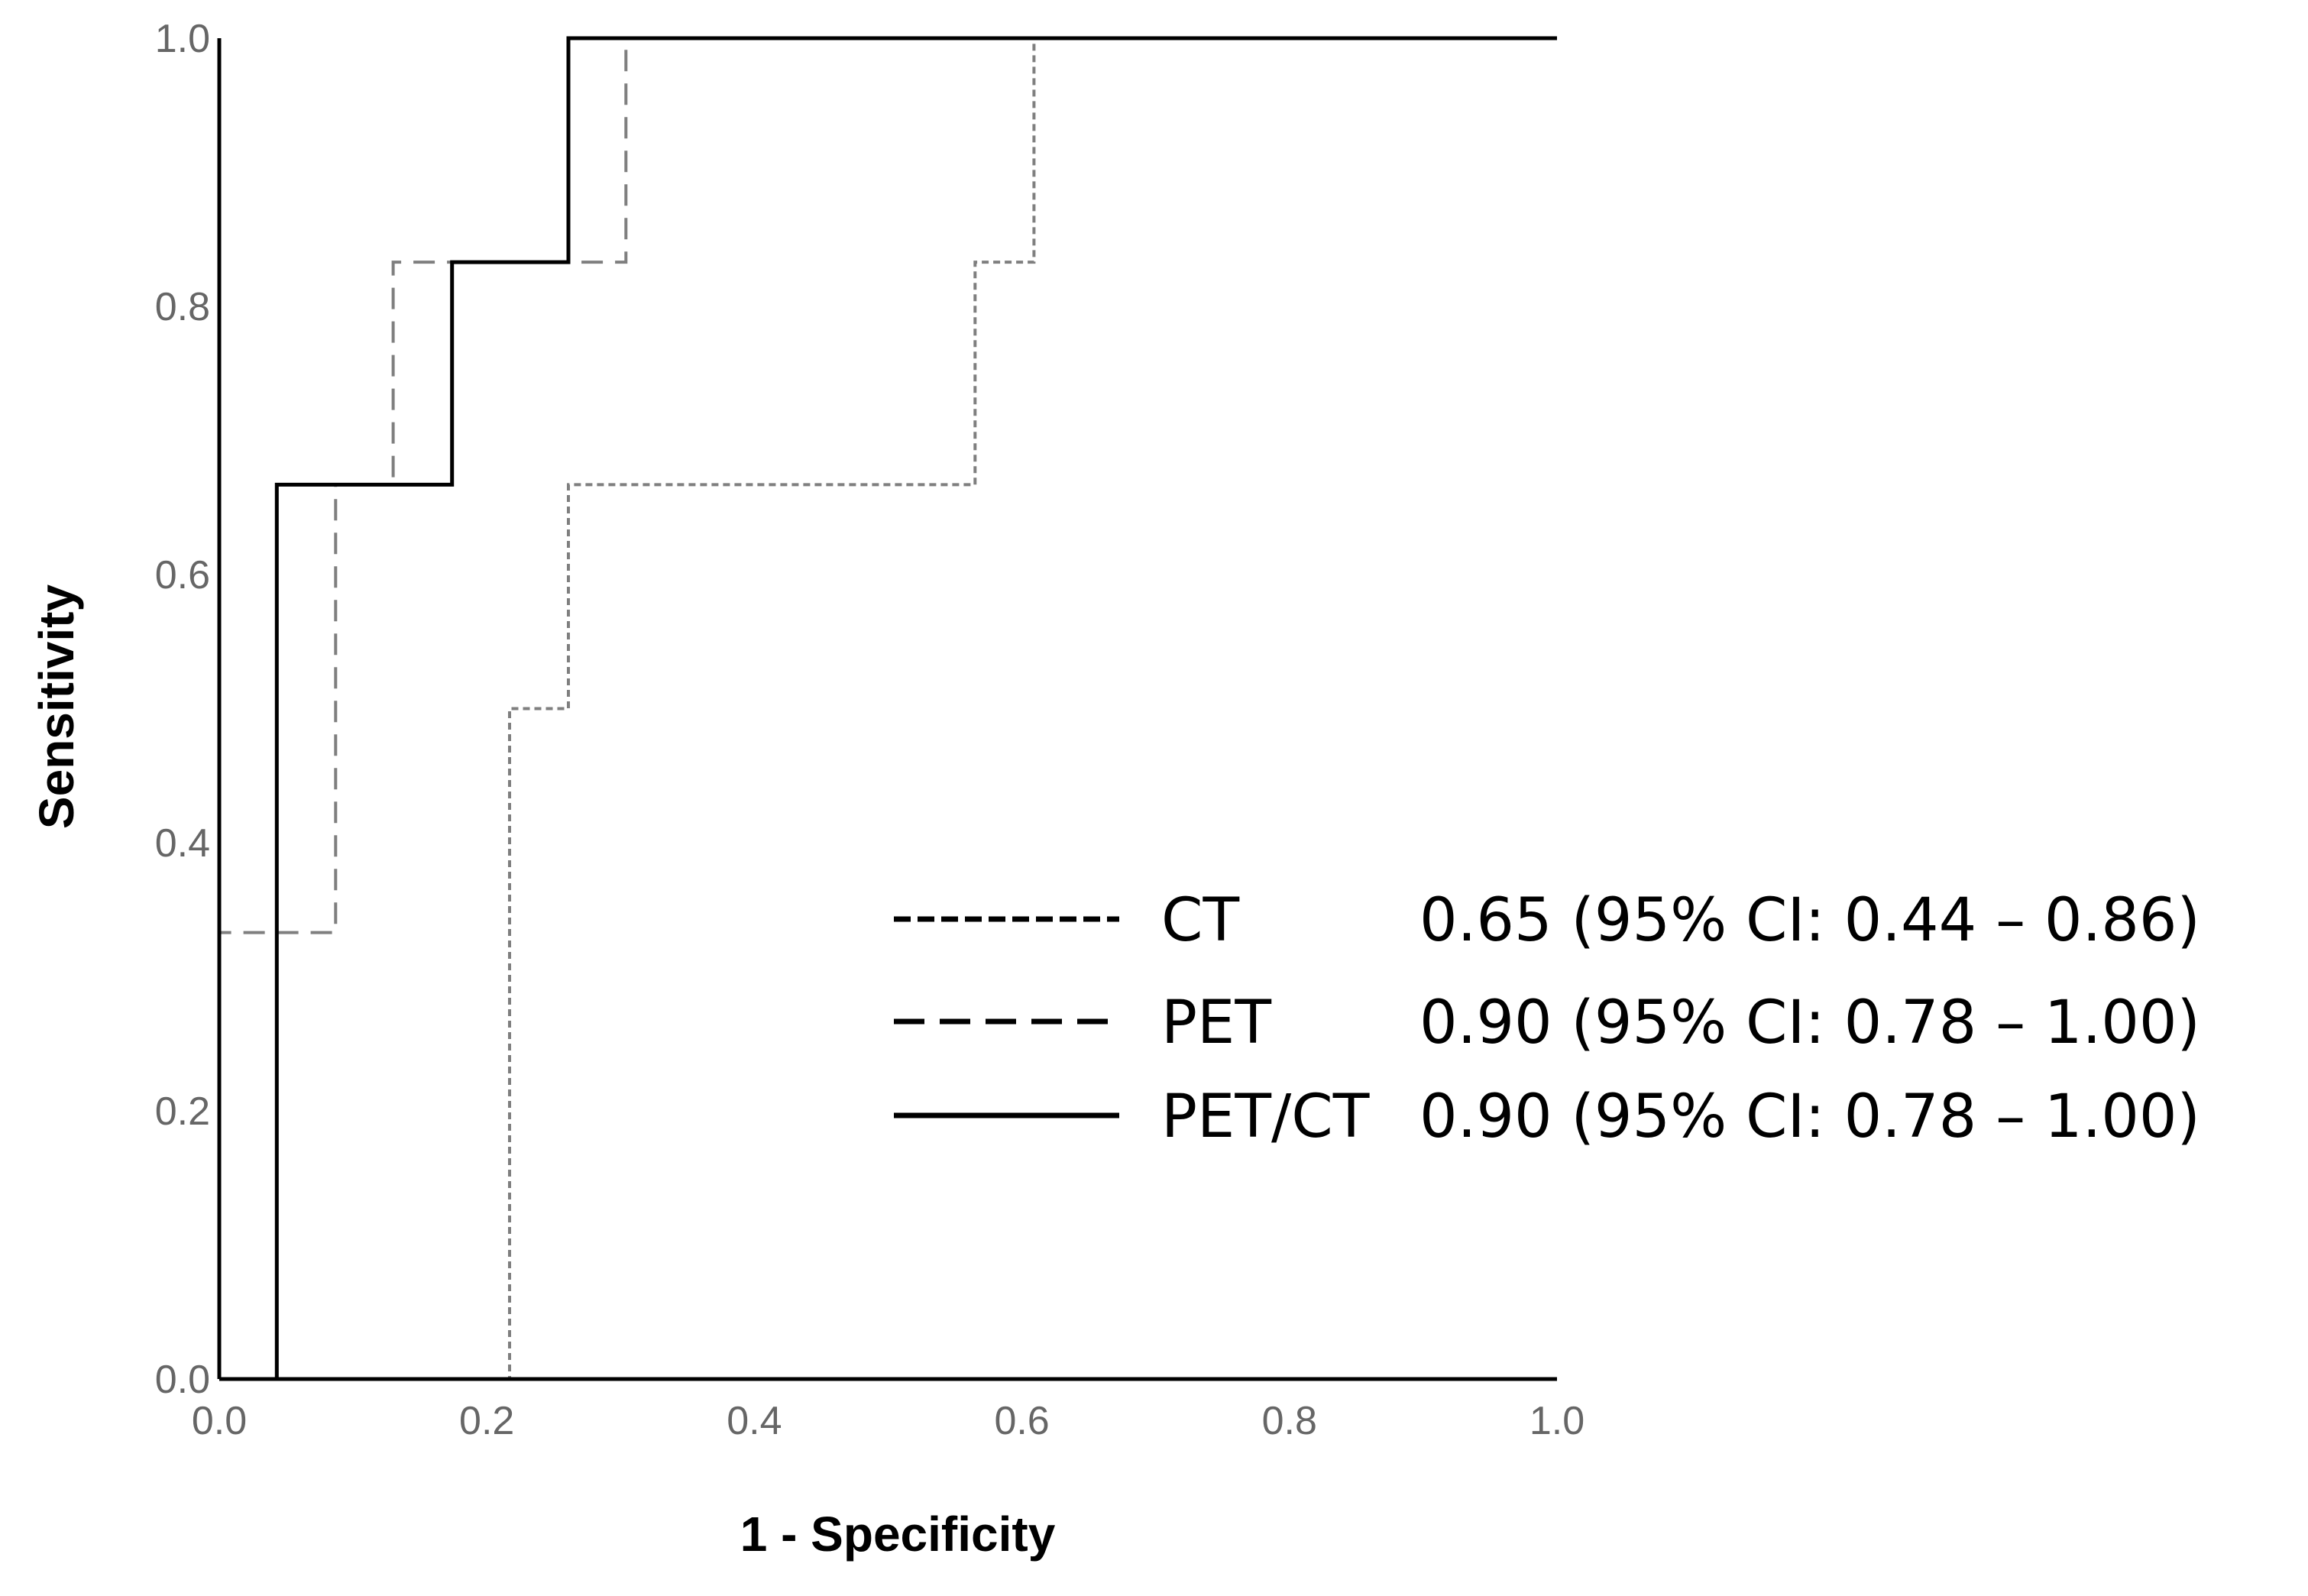  I want to click on y-axis-title: Sensitivity, so click(56, 707).